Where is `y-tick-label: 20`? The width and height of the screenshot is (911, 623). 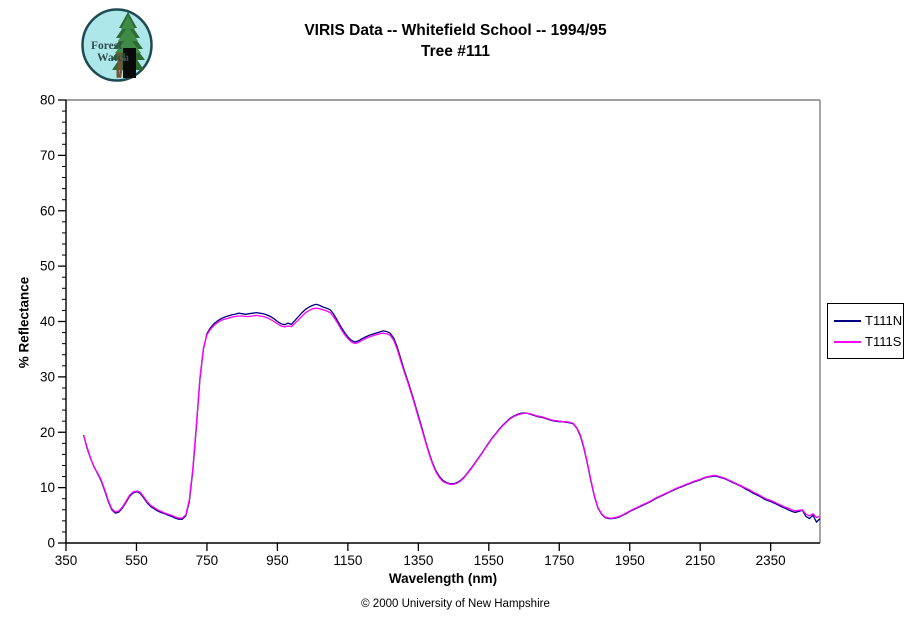
y-tick-label: 20 is located at coordinates (47, 432).